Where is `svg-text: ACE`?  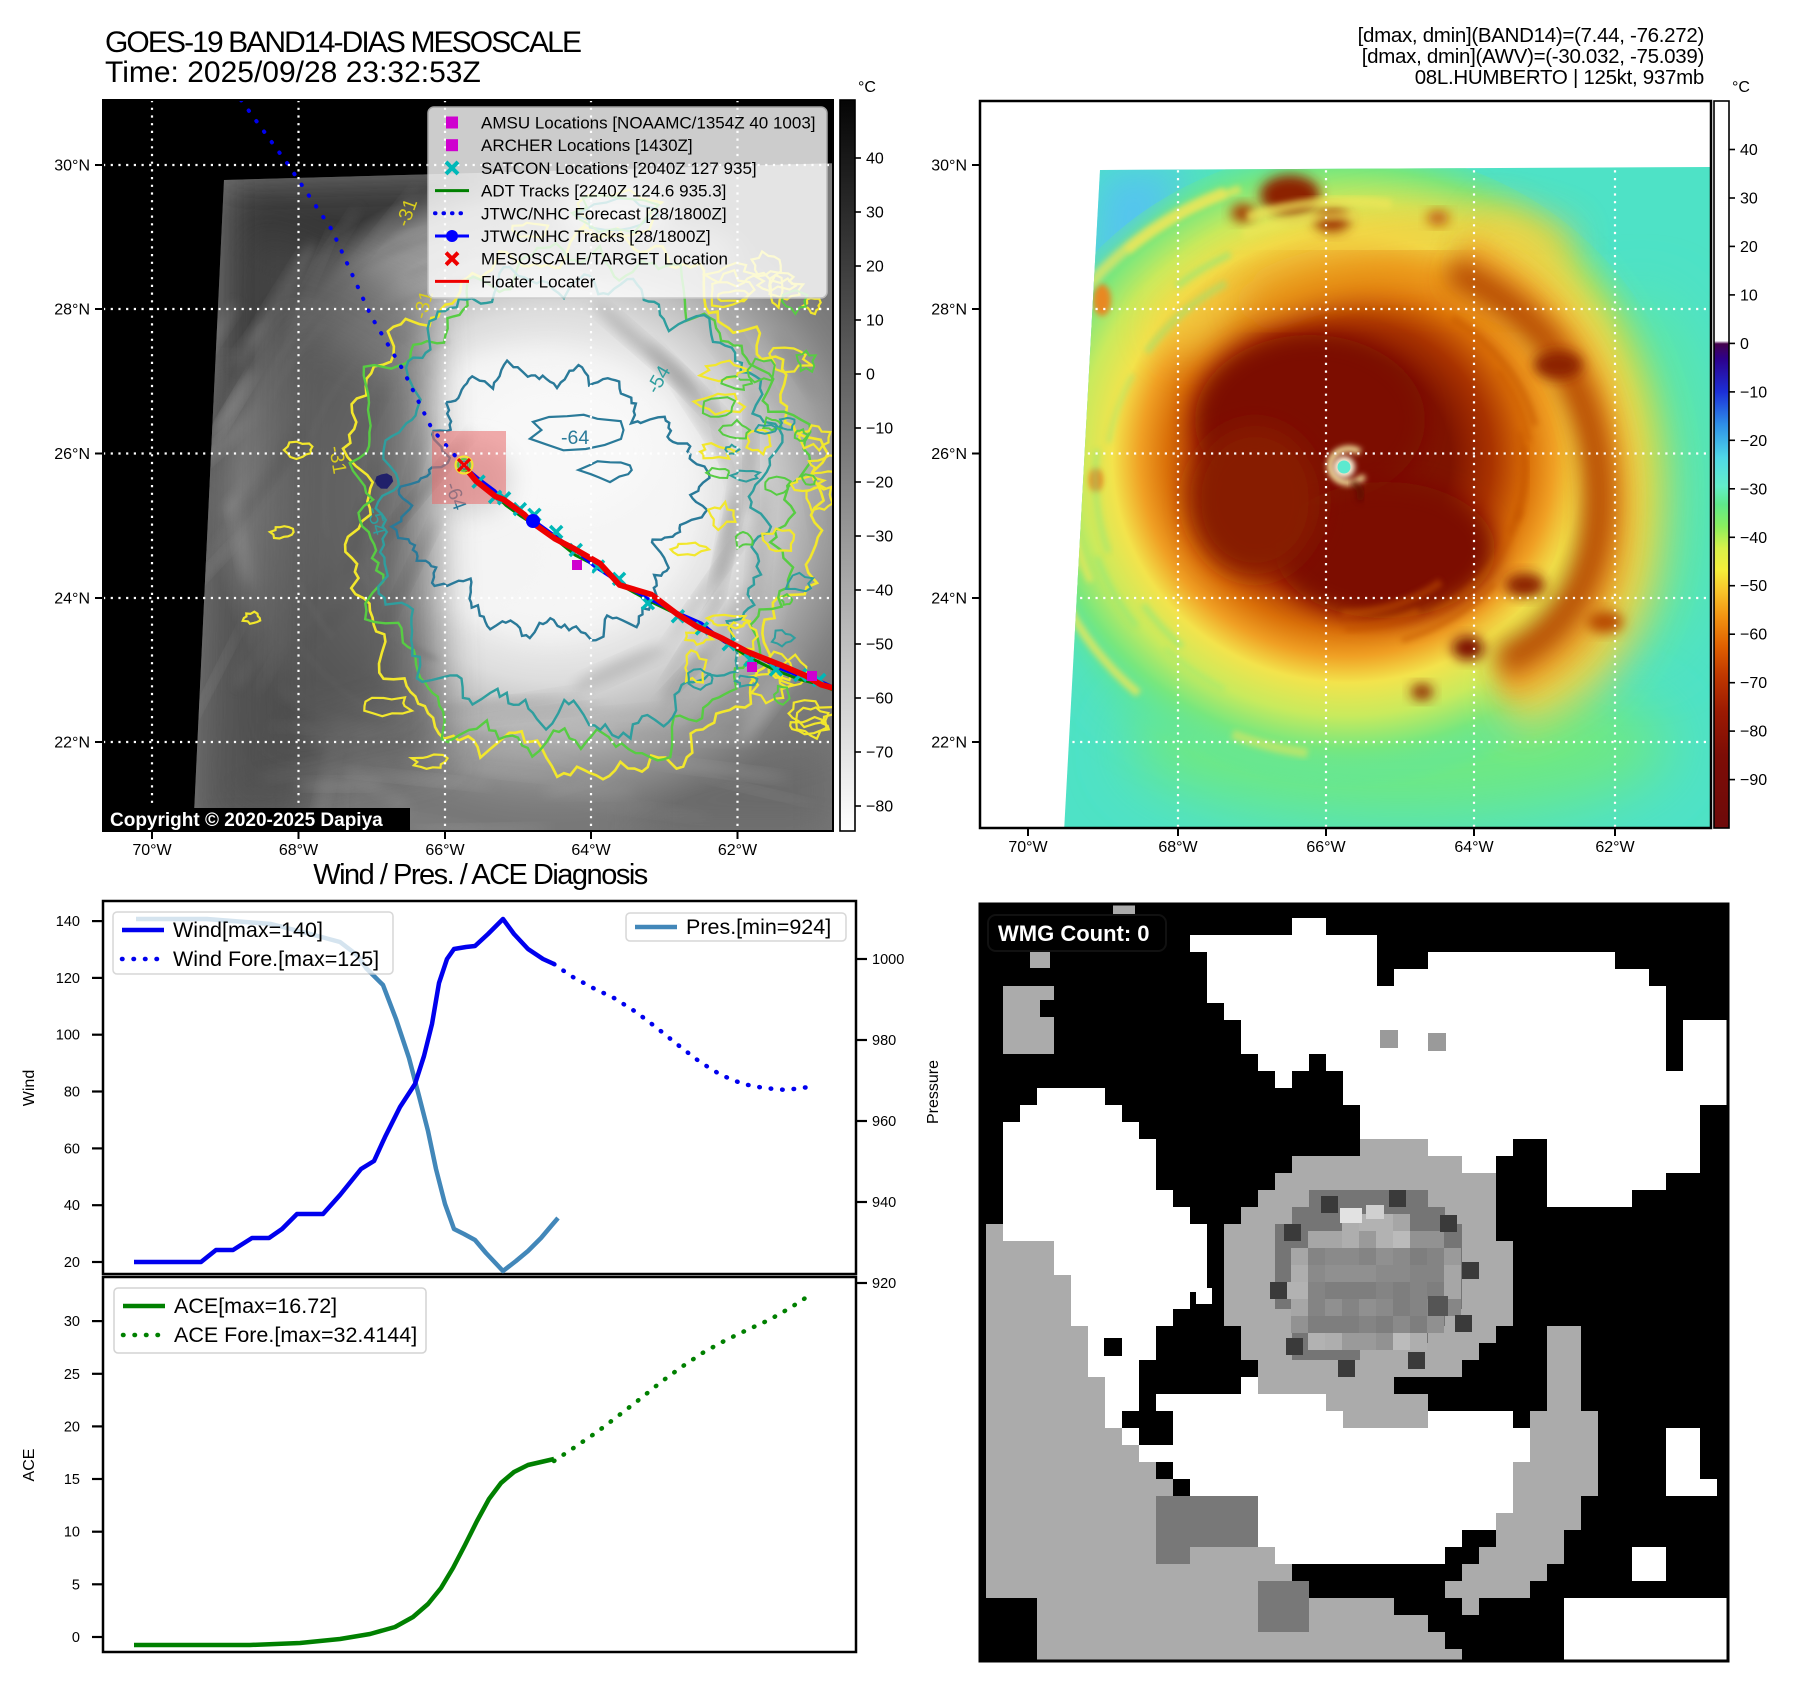 svg-text: ACE is located at coordinates (29, 1465).